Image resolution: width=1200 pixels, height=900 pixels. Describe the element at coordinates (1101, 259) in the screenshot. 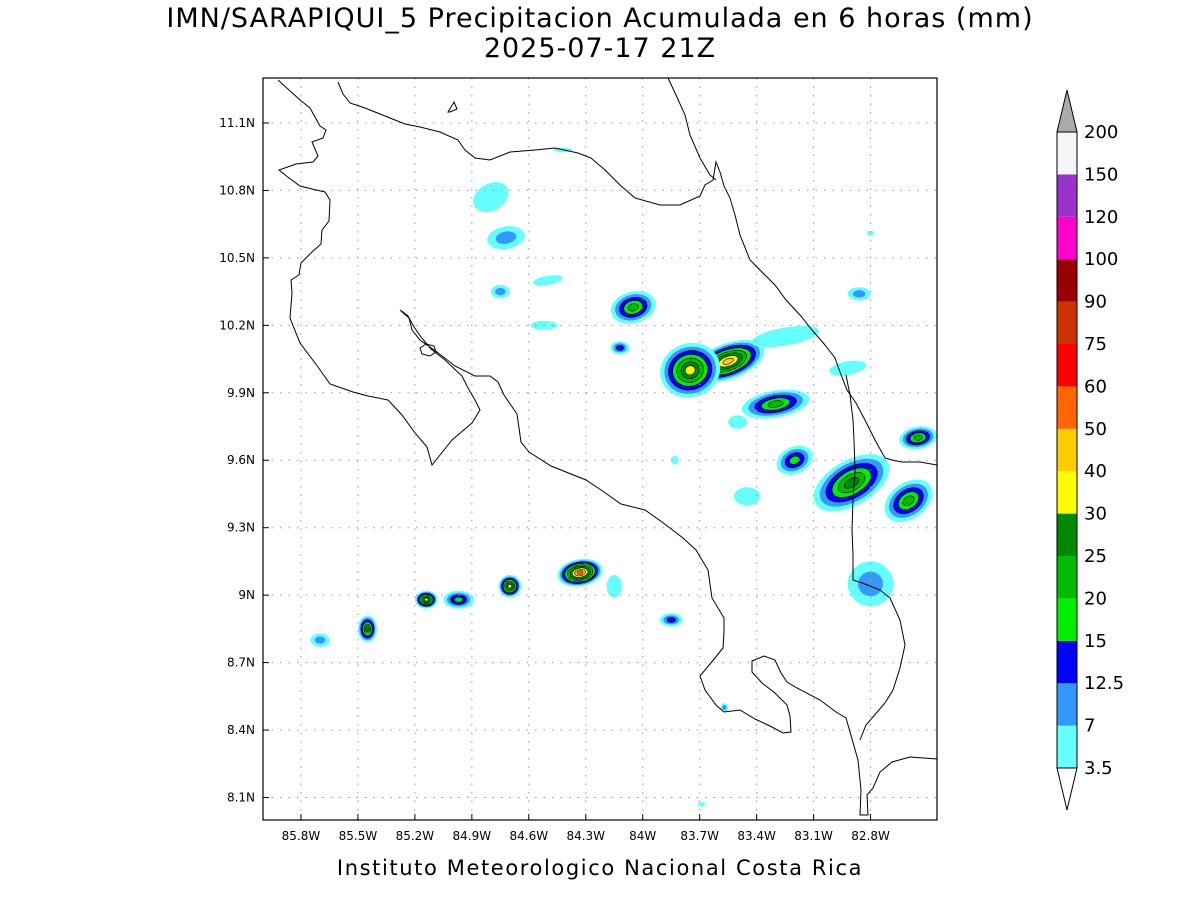

I see `colorbar-level-label: 100` at that location.